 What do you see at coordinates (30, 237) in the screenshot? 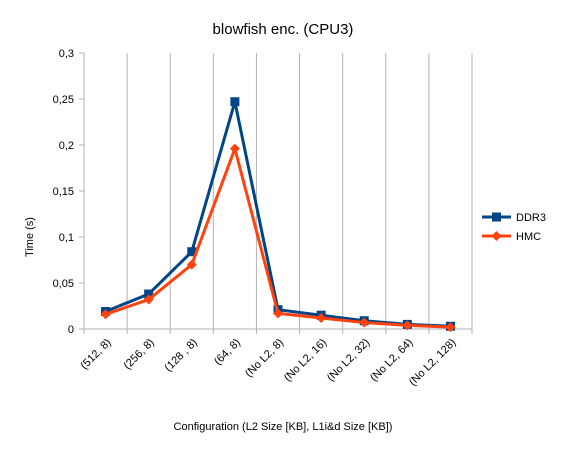
I see `y-axis-label: Time (s)` at bounding box center [30, 237].